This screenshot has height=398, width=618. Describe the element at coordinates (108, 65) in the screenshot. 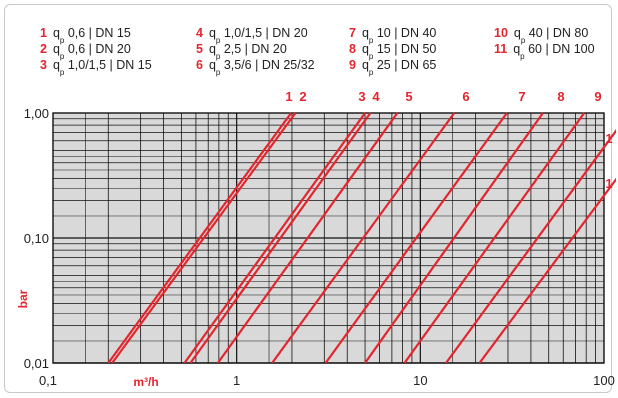

I see `legend-text: 1,0/1,5 | DN 15` at that location.